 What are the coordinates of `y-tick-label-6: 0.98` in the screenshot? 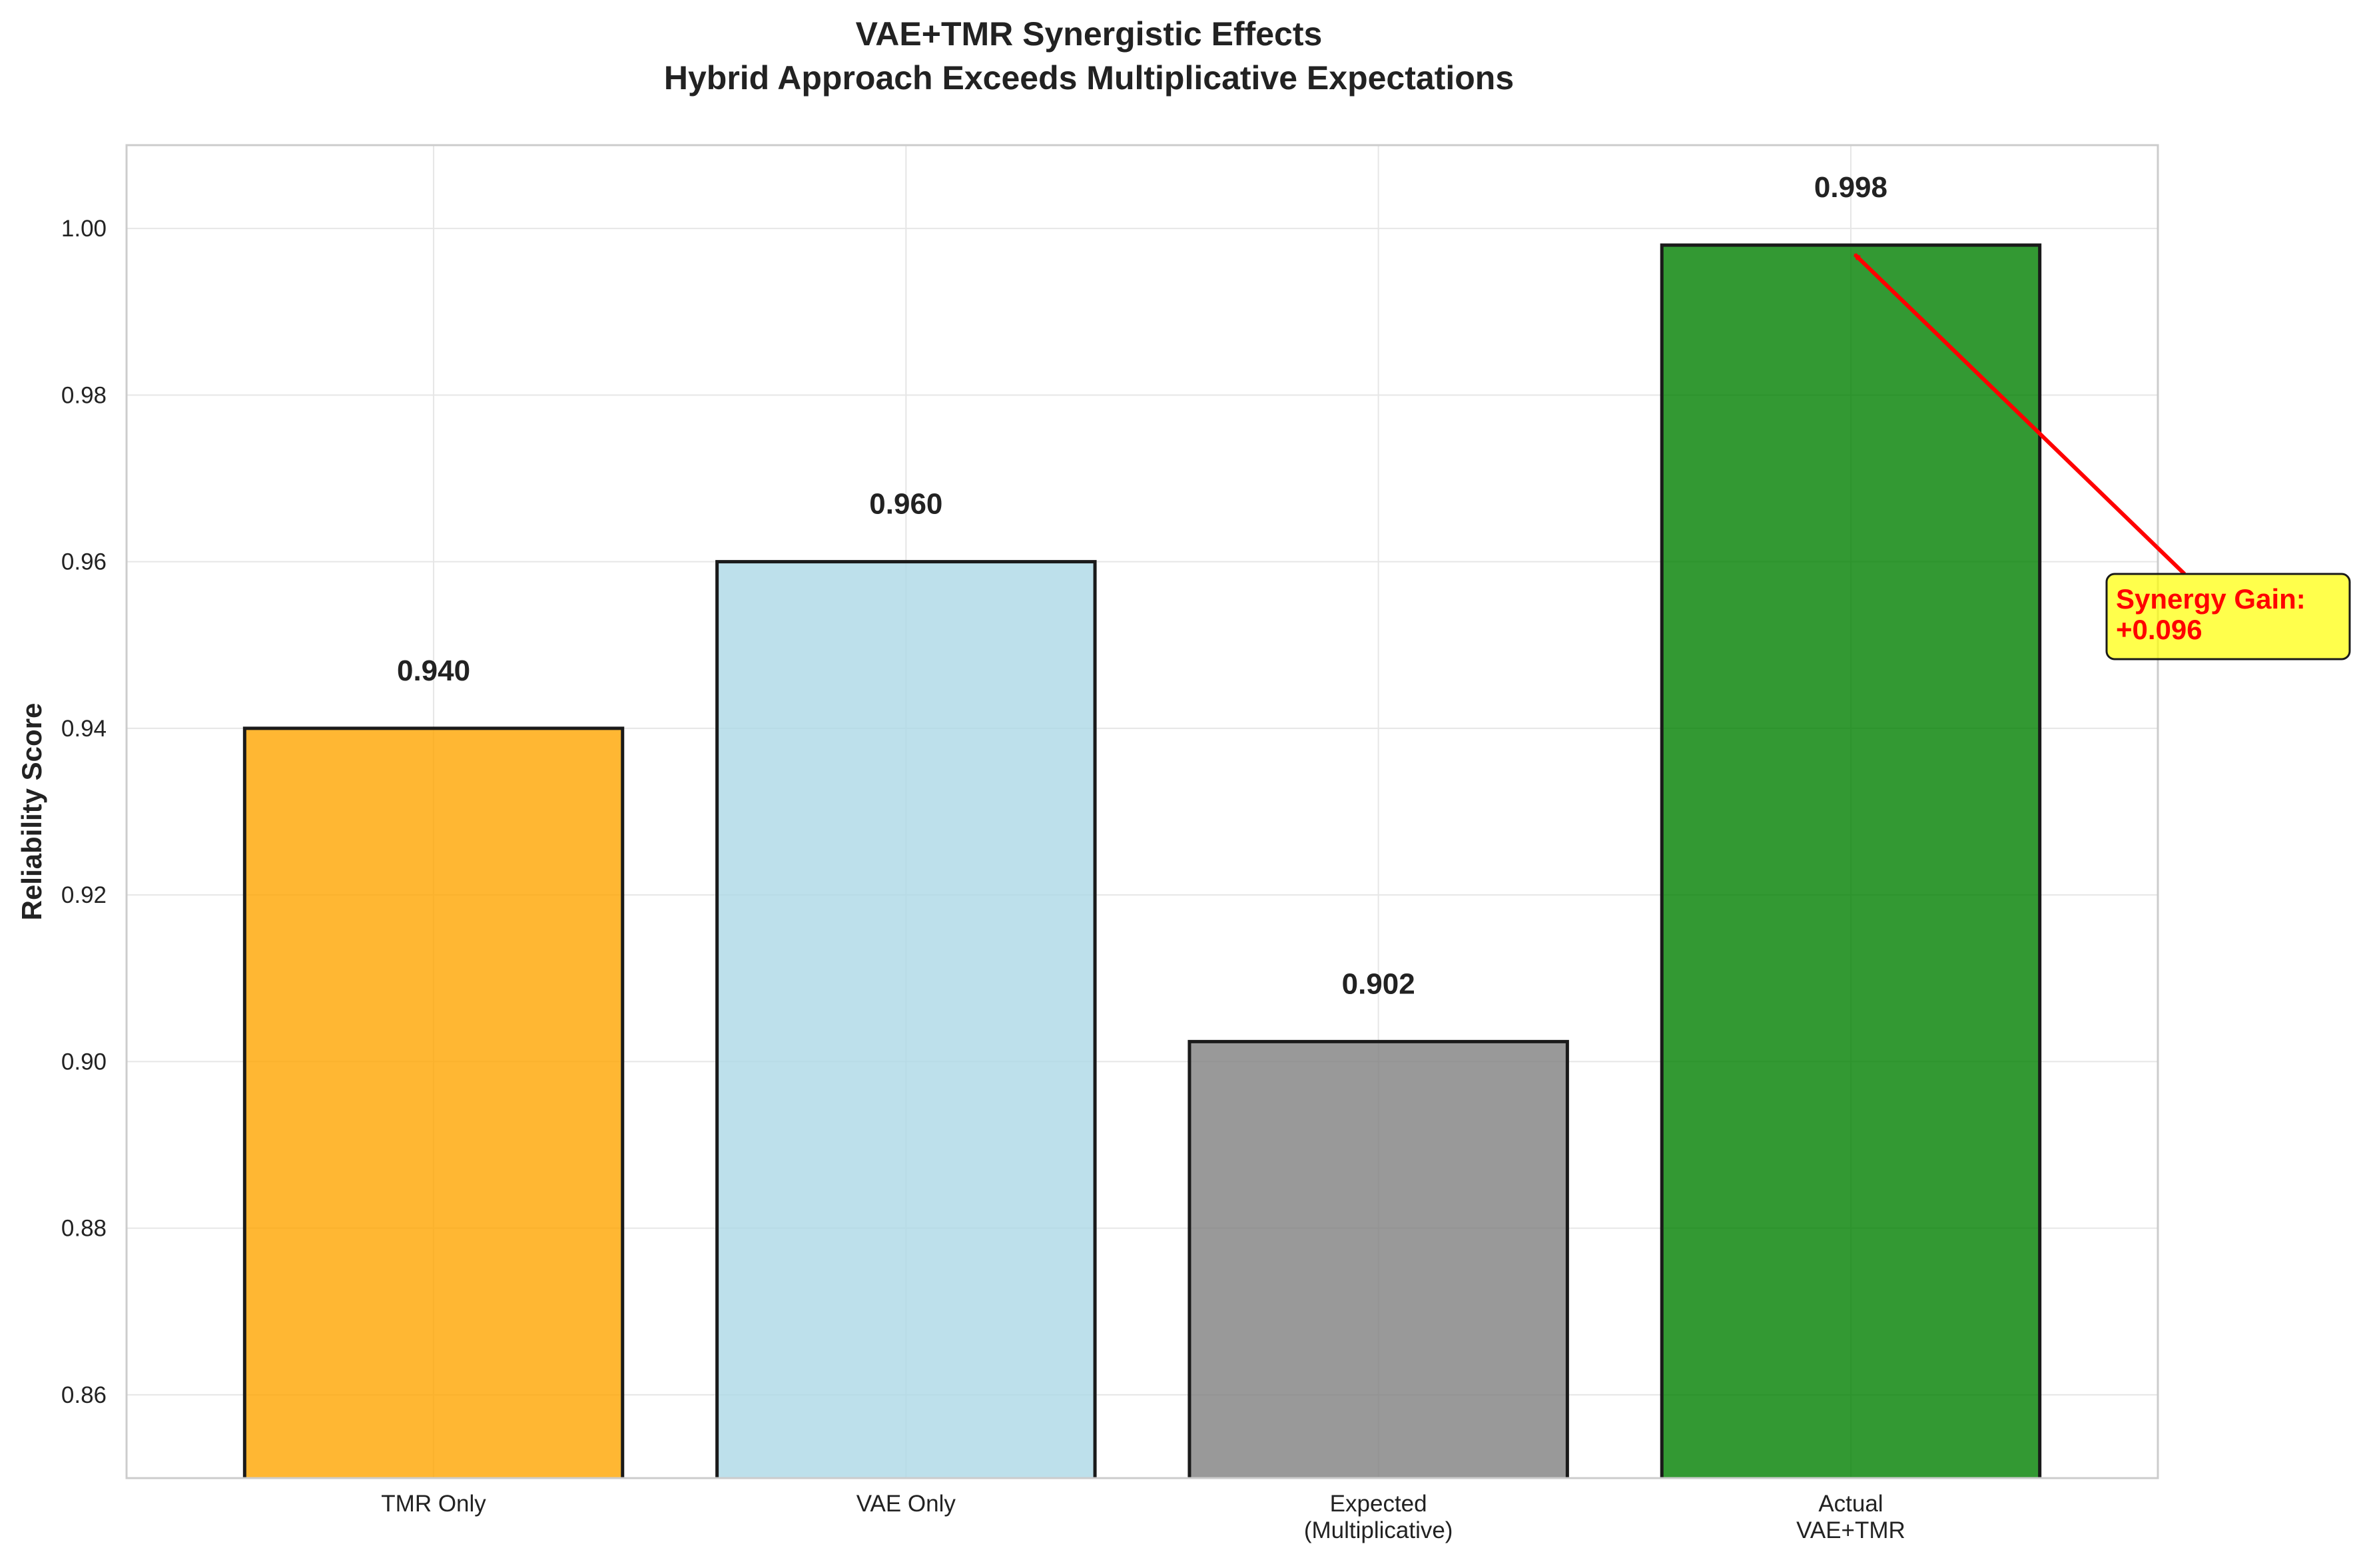 It's located at (84, 395).